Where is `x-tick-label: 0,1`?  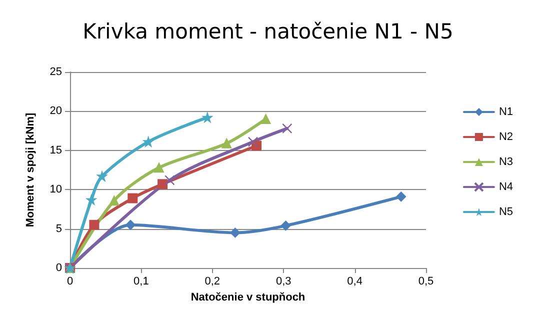
x-tick-label: 0,1 is located at coordinates (141, 282).